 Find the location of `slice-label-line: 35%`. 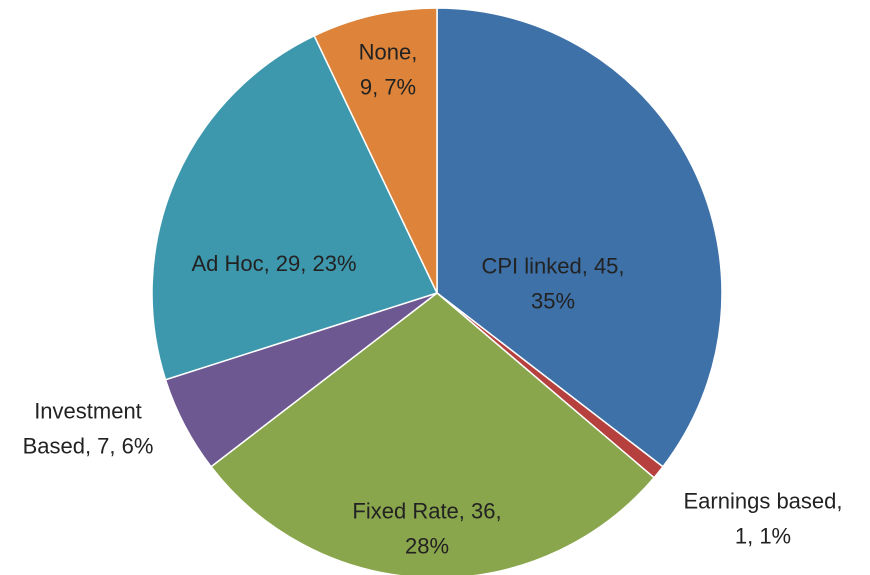

slice-label-line: 35% is located at coordinates (553, 300).